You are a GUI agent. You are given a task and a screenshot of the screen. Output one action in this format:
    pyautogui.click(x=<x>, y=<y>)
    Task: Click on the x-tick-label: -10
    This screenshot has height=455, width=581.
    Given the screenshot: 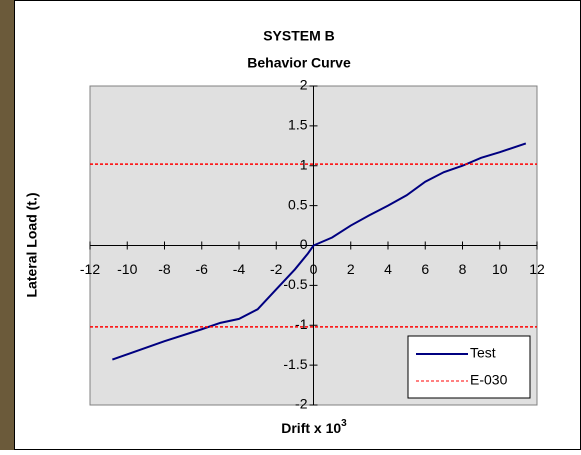 What is the action you would take?
    pyautogui.click(x=127, y=269)
    